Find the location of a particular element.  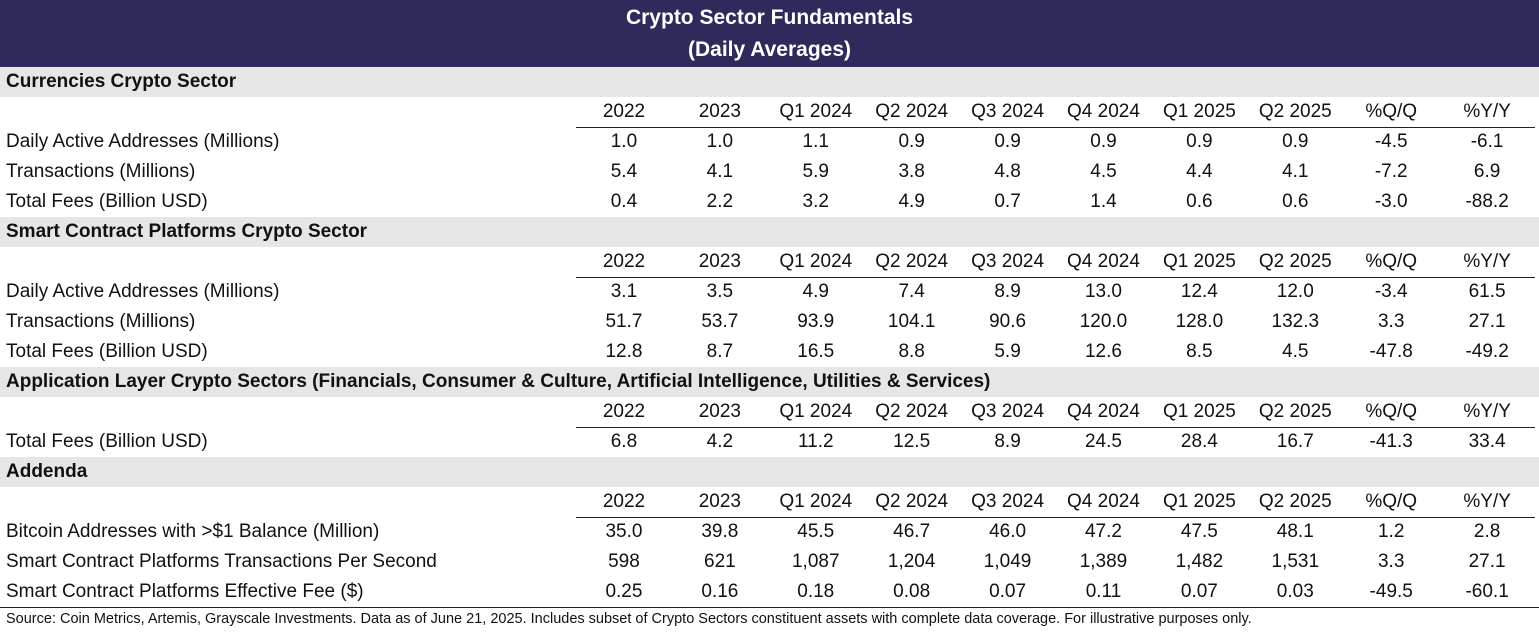

value-cell: 0.9 is located at coordinates (911, 141).